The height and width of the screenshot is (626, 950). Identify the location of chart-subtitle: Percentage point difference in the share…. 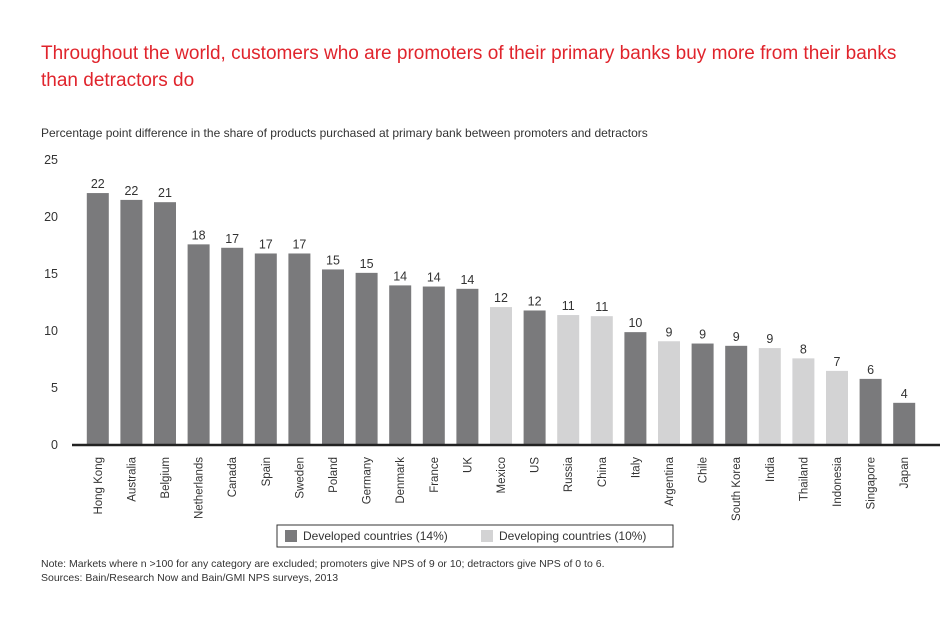
(344, 133).